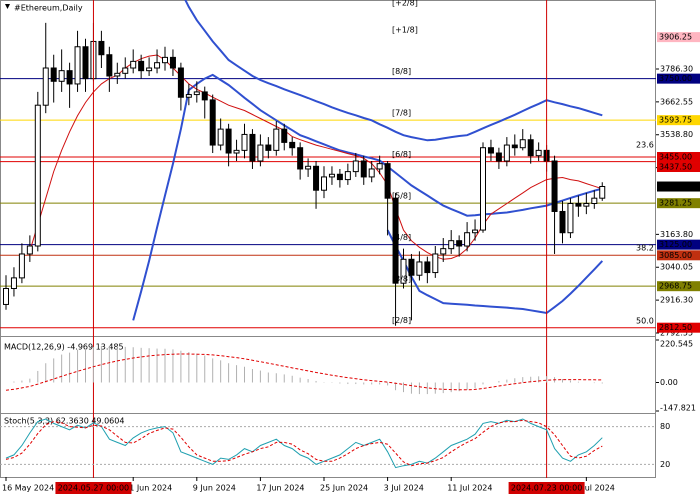 This screenshot has height=500, width=700. Describe the element at coordinates (48, 8) in the screenshot. I see `chart-title: #Ethereum,Daily` at that location.